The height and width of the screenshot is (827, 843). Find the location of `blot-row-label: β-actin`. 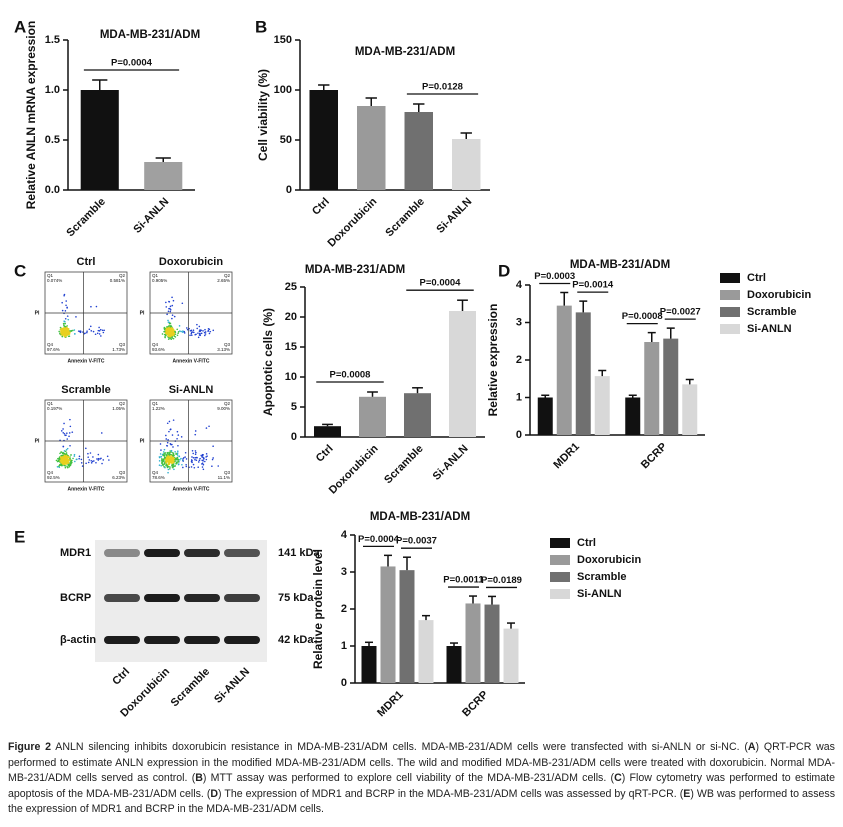

blot-row-label: β-actin is located at coordinates (78, 640).